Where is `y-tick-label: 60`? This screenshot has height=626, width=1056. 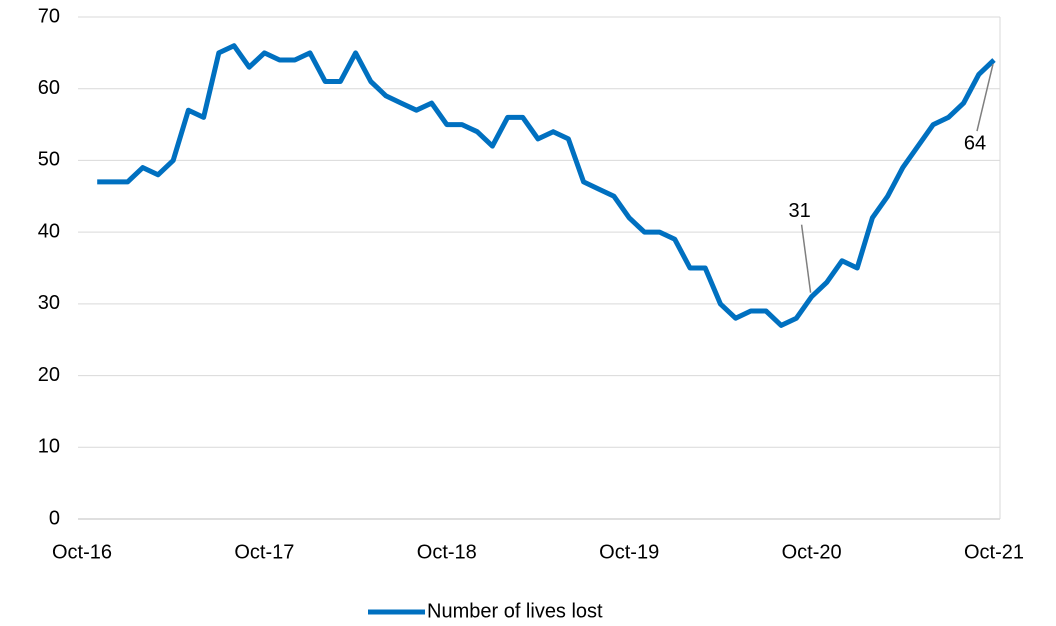
y-tick-label: 60 is located at coordinates (49, 88).